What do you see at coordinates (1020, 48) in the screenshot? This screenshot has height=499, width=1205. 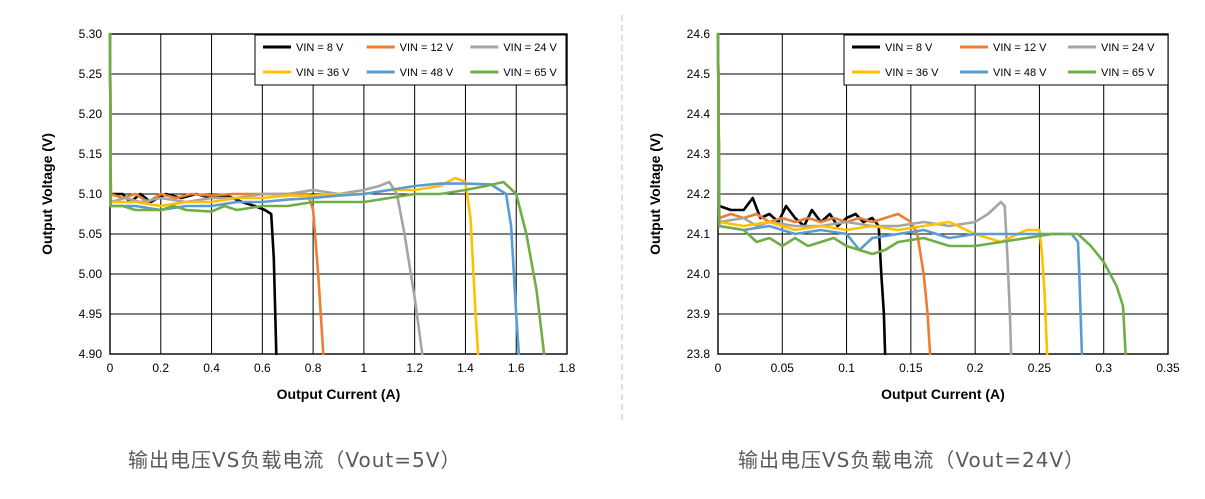 I see `right-legend-label-vin-12-v: VIN = 12 V` at bounding box center [1020, 48].